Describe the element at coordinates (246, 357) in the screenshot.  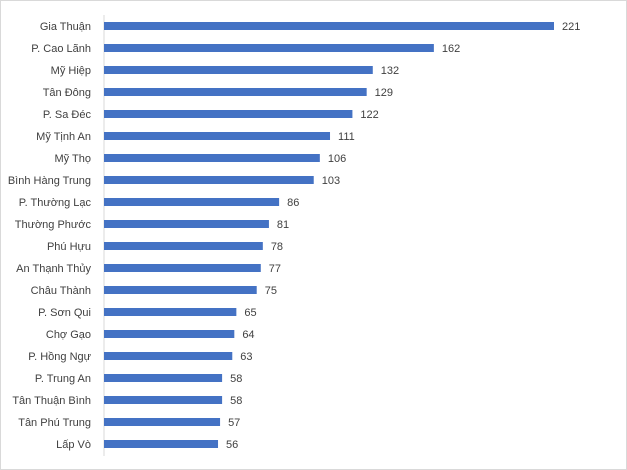
I see `value-label: 63` at that location.